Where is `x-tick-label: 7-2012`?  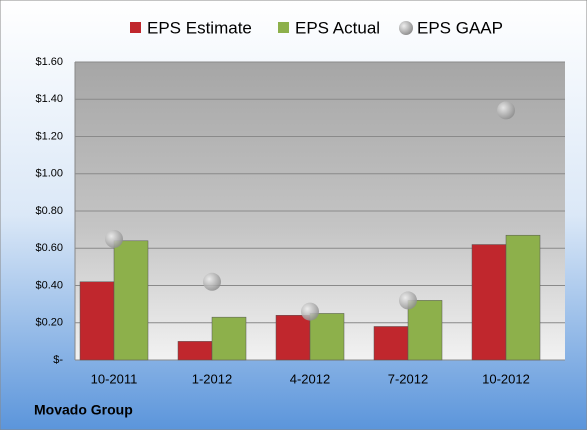
x-tick-label: 7-2012 is located at coordinates (408, 378).